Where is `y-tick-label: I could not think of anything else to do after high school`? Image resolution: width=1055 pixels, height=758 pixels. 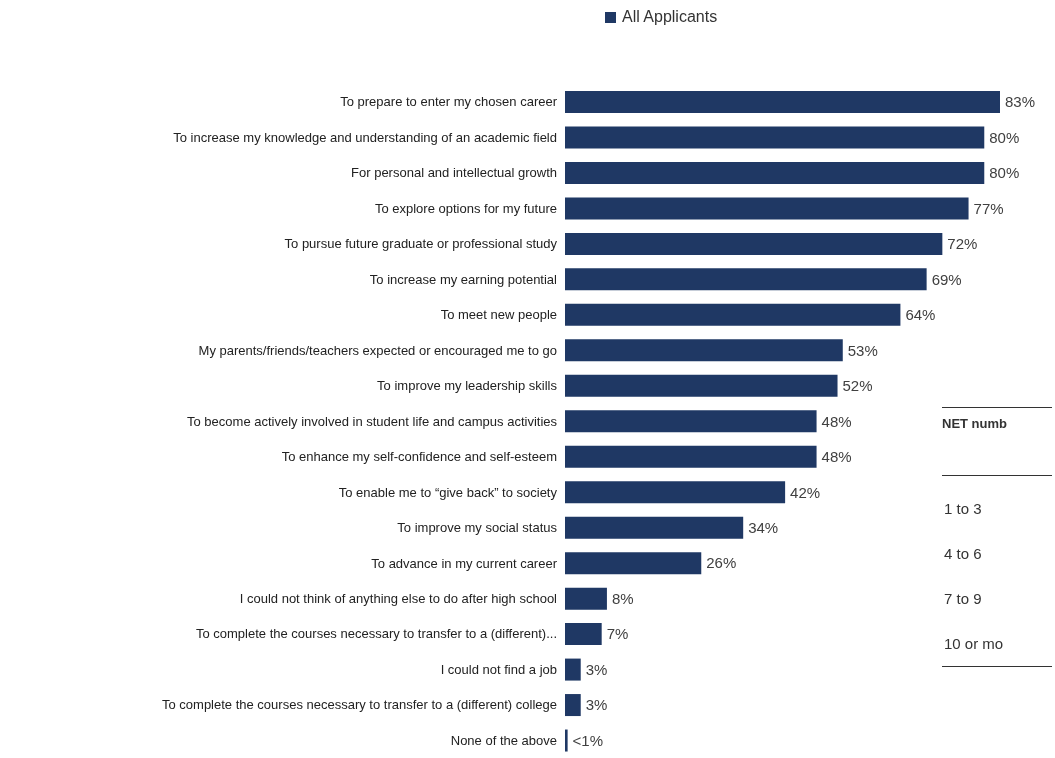 y-tick-label: I could not think of anything else to do after high school is located at coordinates (398, 598).